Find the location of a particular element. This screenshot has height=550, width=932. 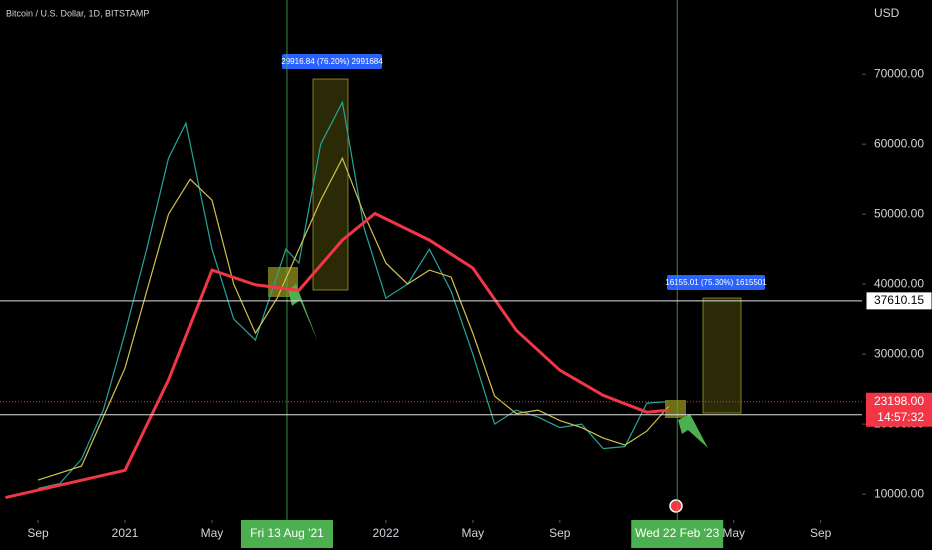

annotation: 29916.84 (76.20%) 2991684 is located at coordinates (332, 61).